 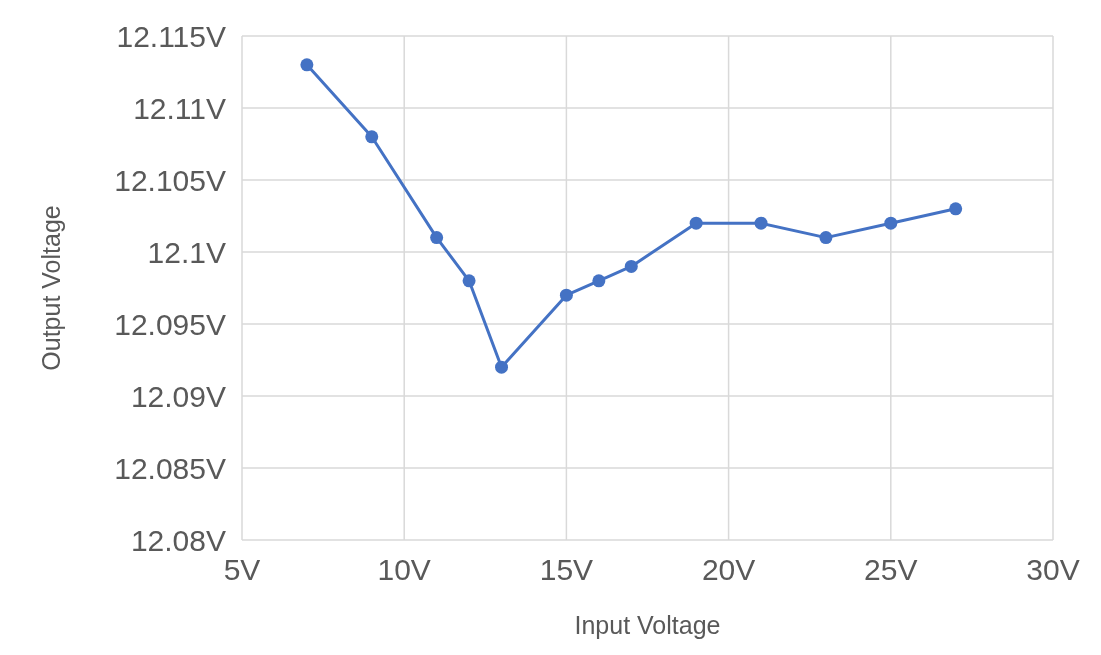 What do you see at coordinates (186, 252) in the screenshot?
I see `y-tick-label: 12.1V` at bounding box center [186, 252].